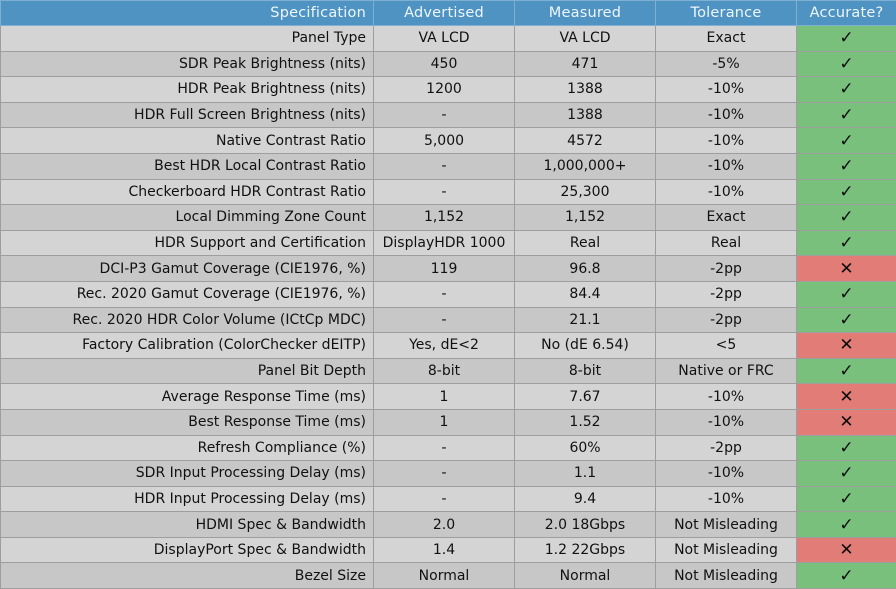  What do you see at coordinates (187, 422) in the screenshot?
I see `cell-specification: Best Response Time (ms)` at bounding box center [187, 422].